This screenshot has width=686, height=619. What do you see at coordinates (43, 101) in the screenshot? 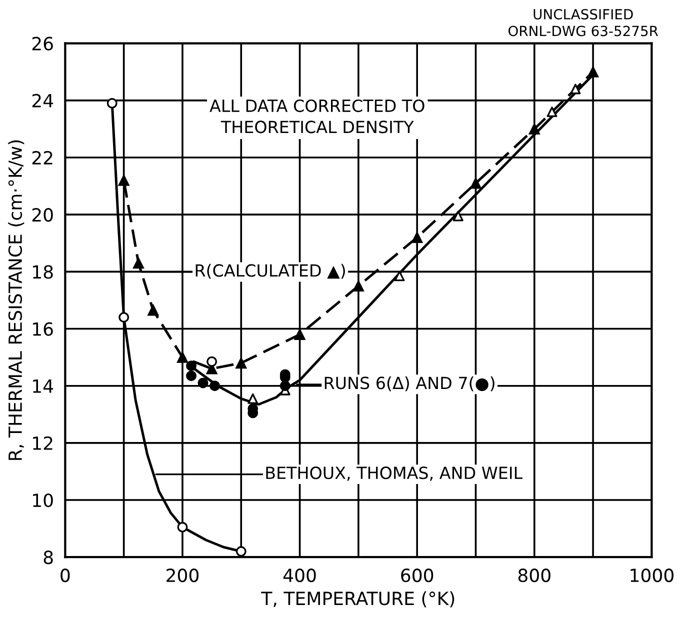
I see `y-tick-label: 24` at bounding box center [43, 101].